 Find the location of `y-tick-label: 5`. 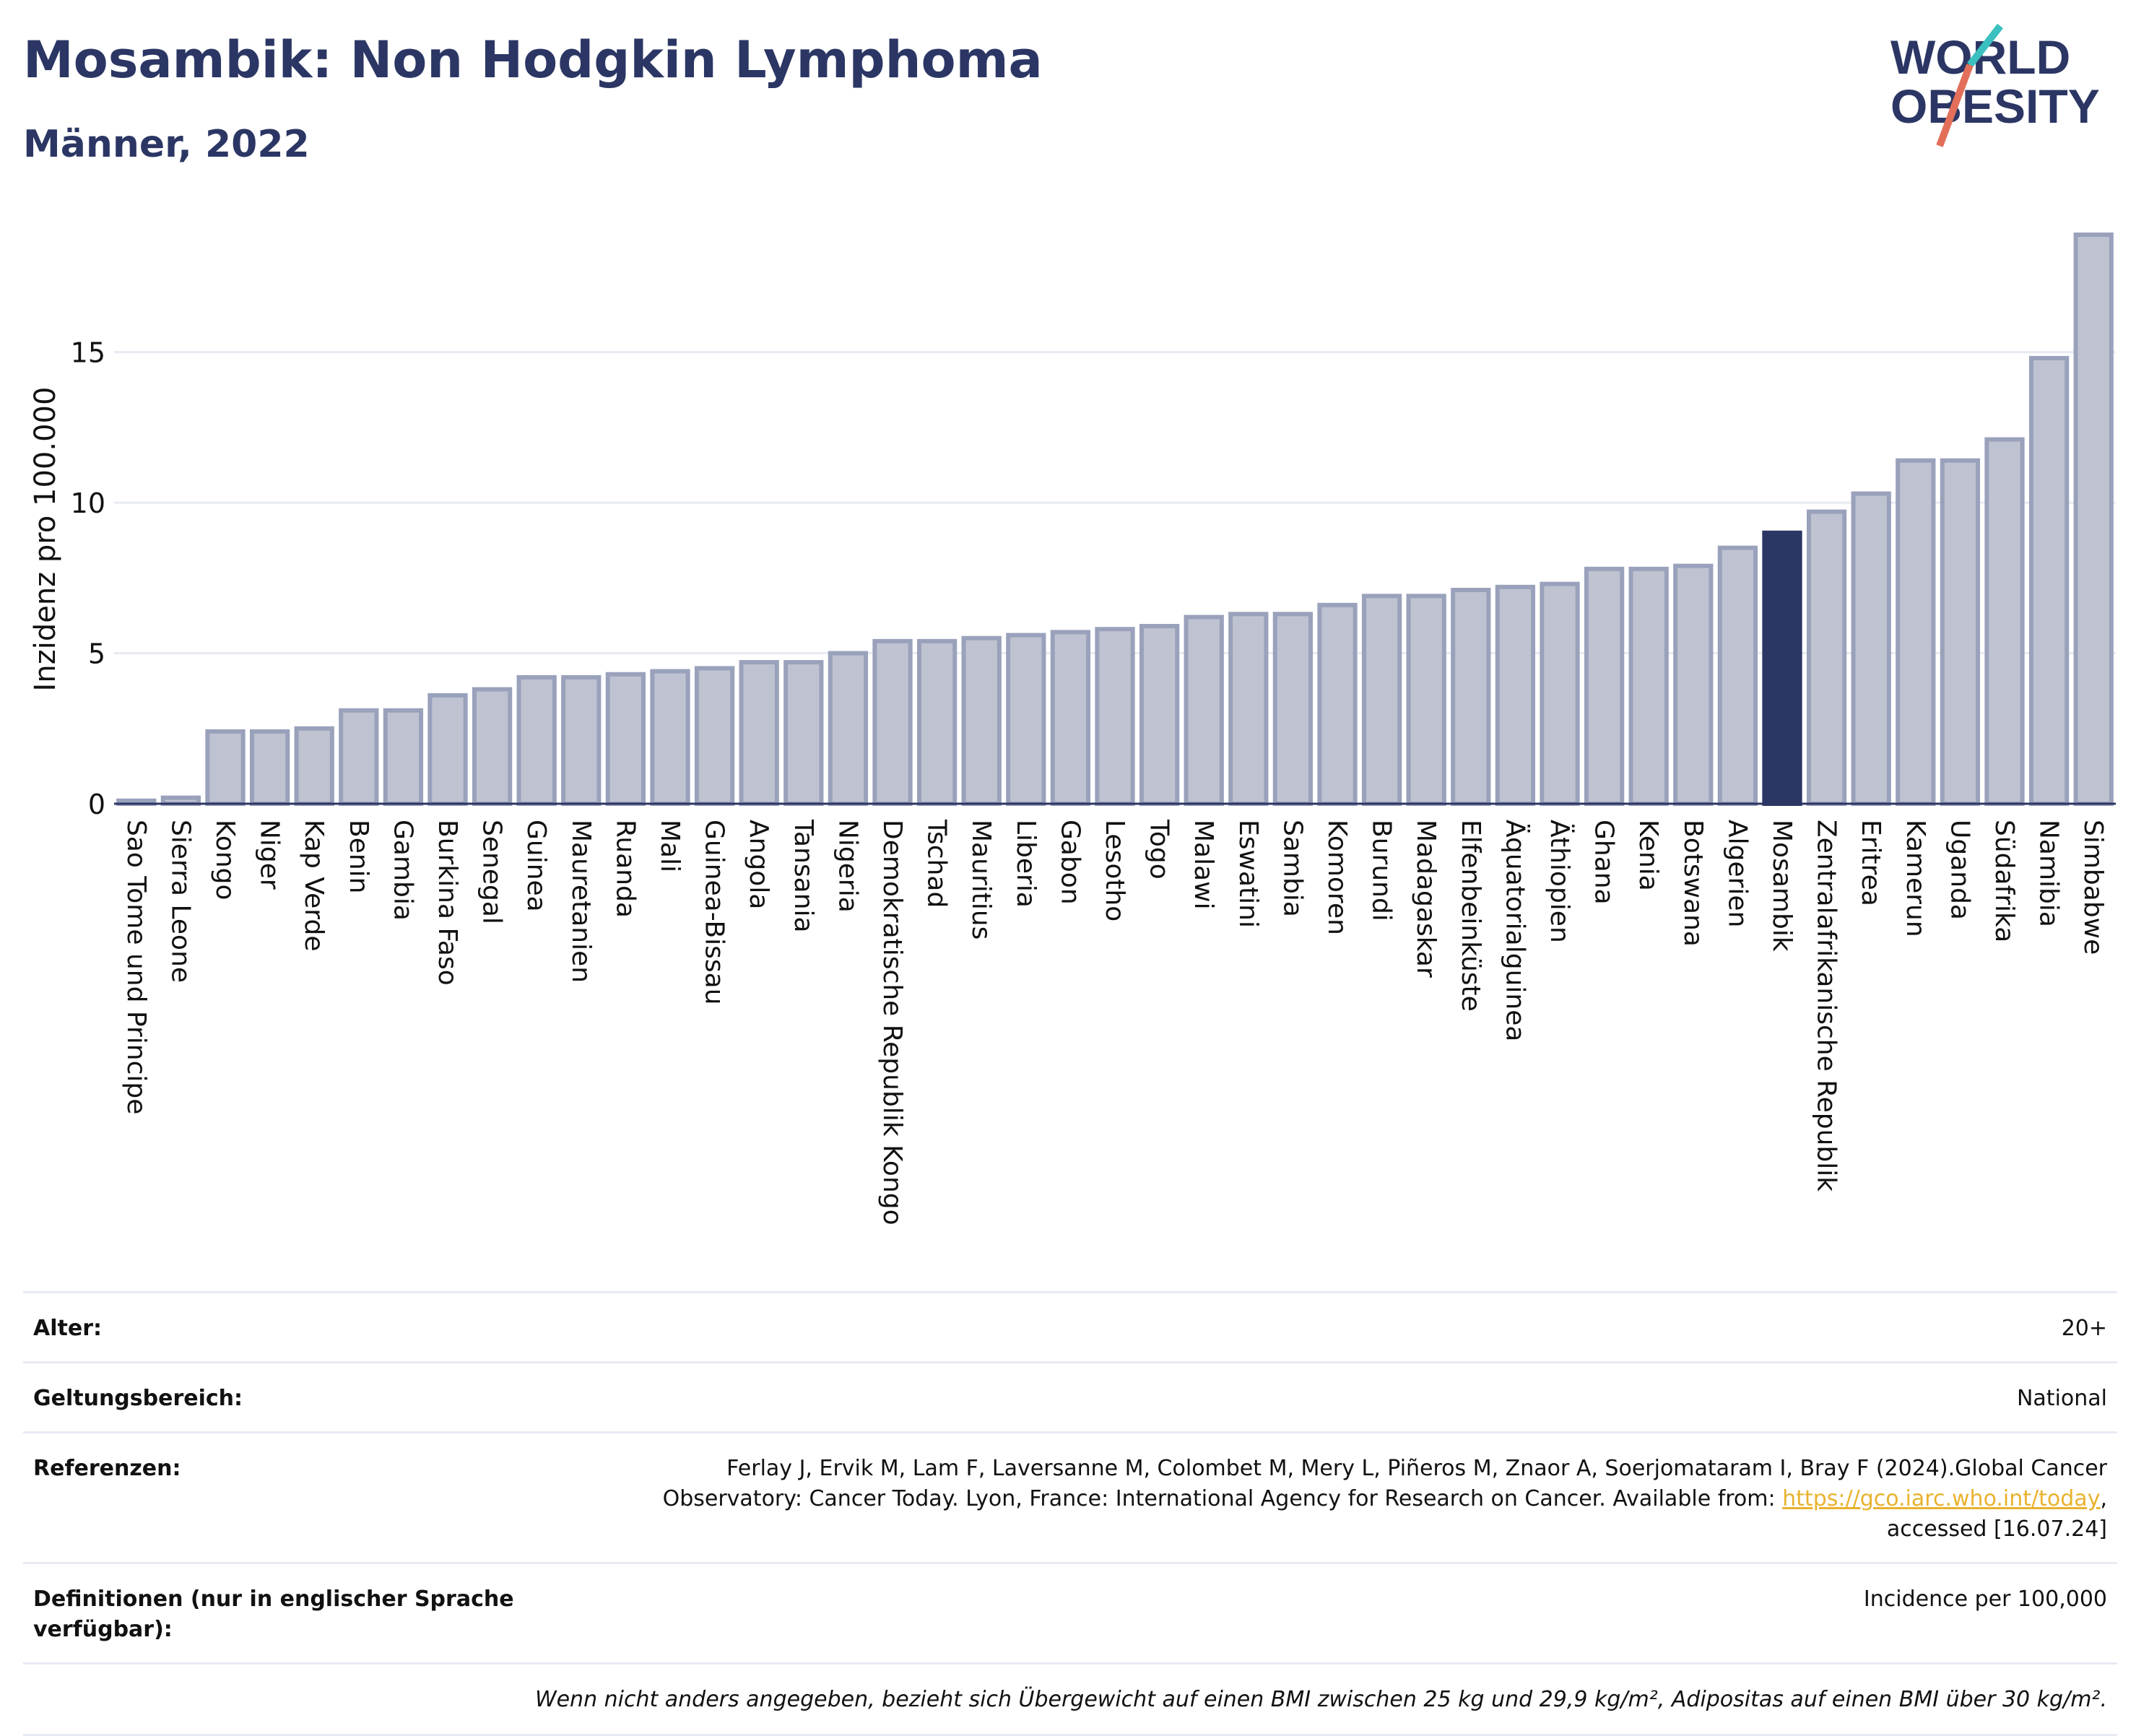

y-tick-label: 5 is located at coordinates (96, 654).